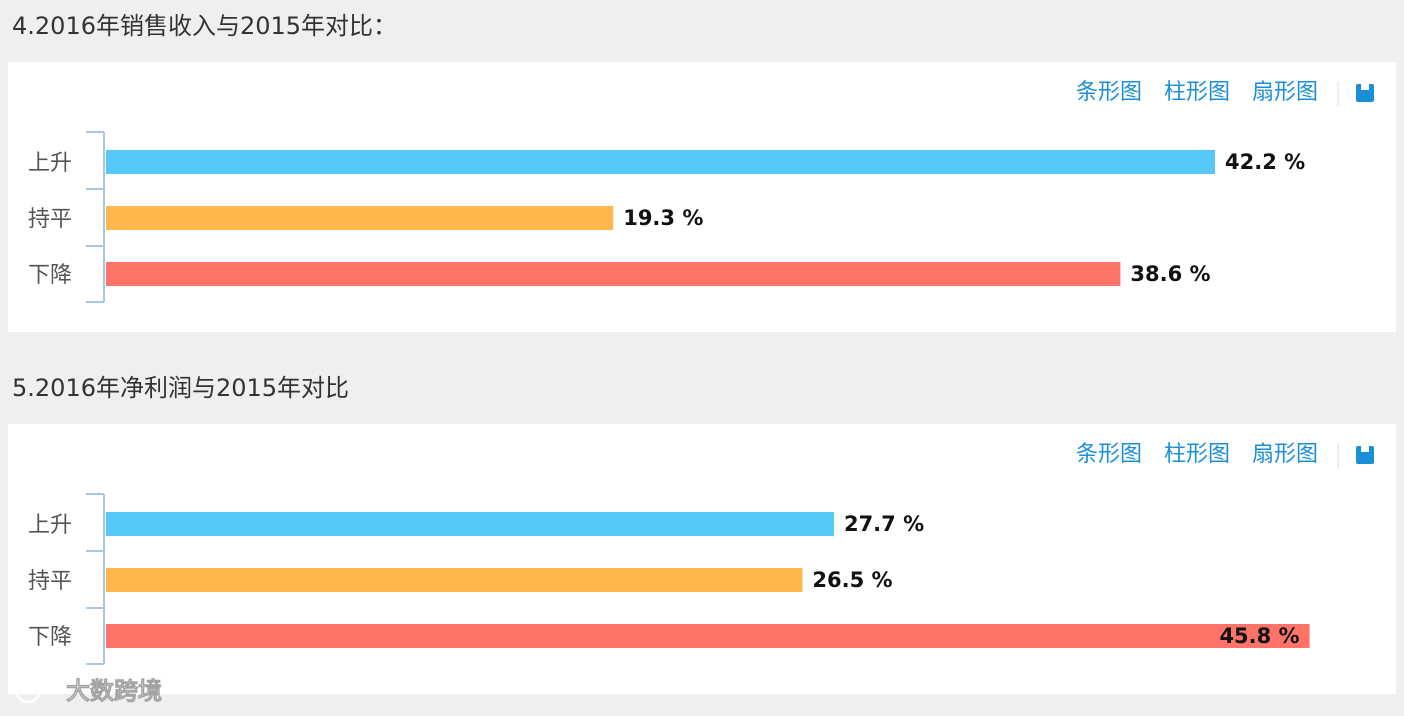  I want to click on watermark-logo, so click(28, 690).